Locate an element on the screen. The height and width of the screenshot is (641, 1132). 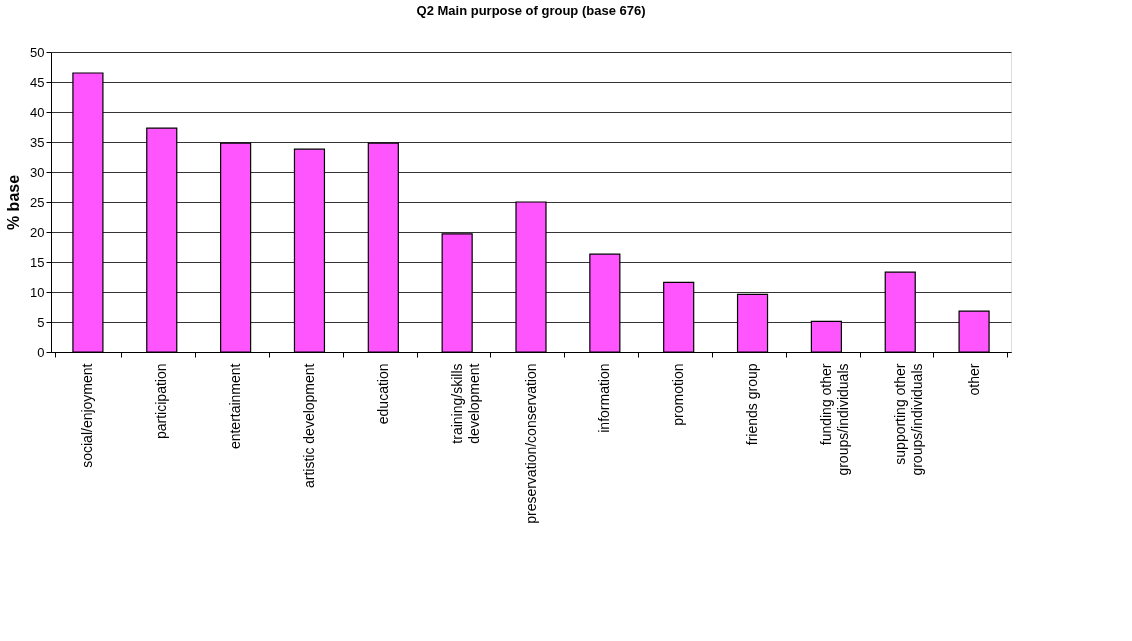
x-tick-label: participation is located at coordinates (161, 401).